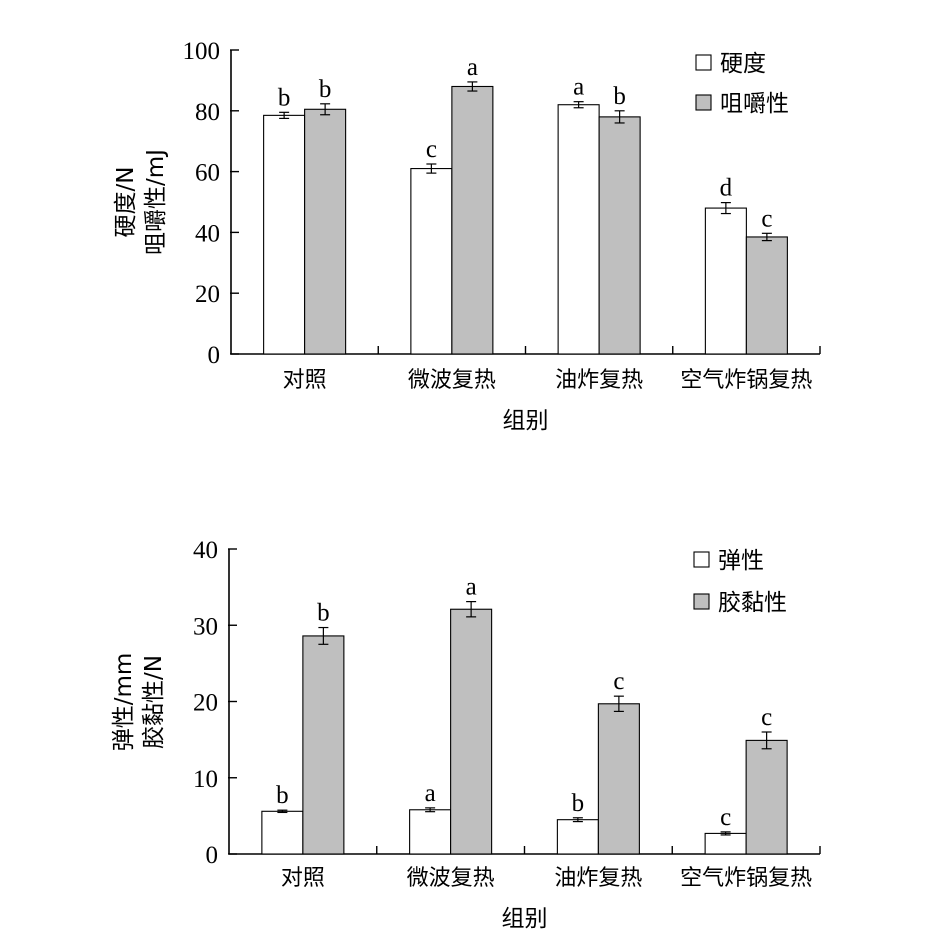  I want to click on significance-label: d, so click(726, 188).